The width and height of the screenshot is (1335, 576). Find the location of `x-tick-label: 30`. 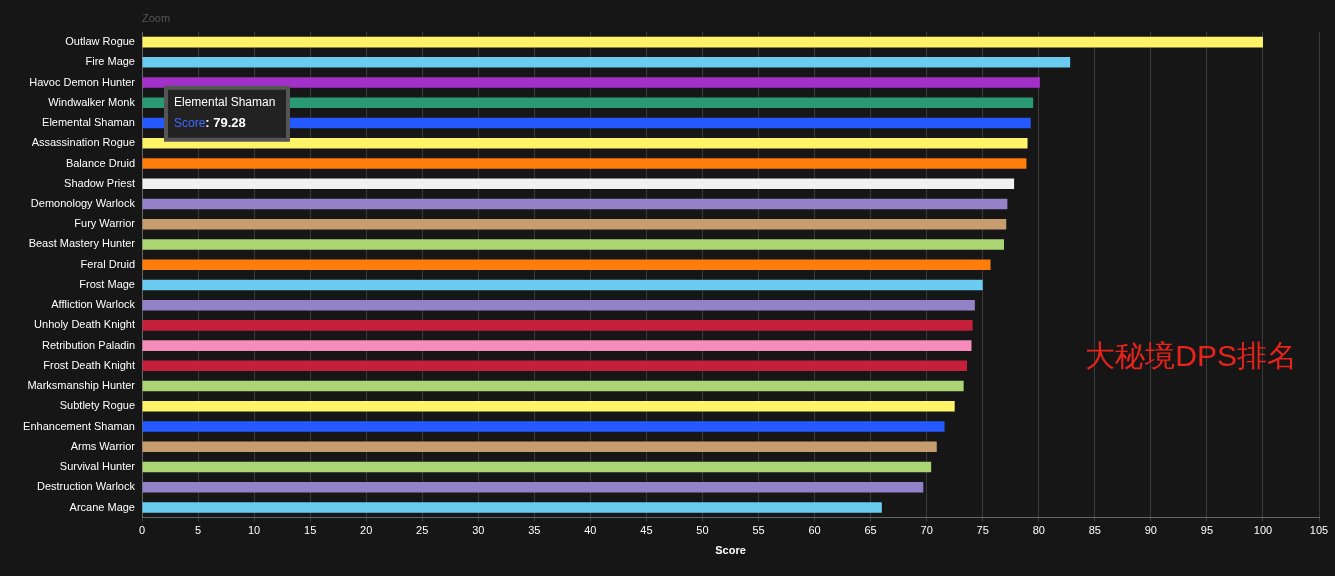

x-tick-label: 30 is located at coordinates (478, 530).